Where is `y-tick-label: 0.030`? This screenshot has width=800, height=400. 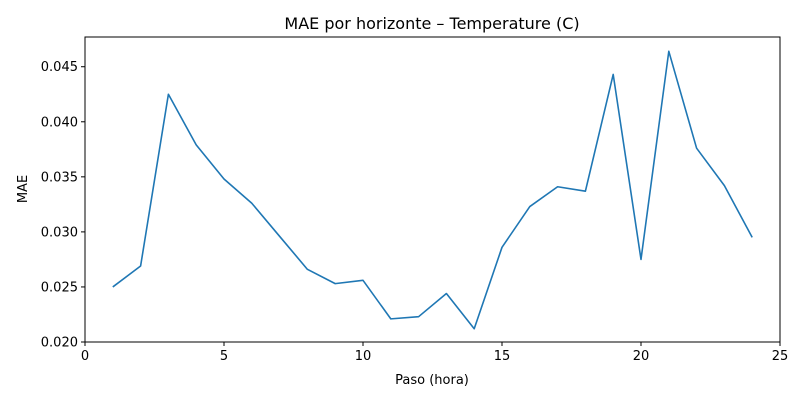 y-tick-label: 0.030 is located at coordinates (59, 232).